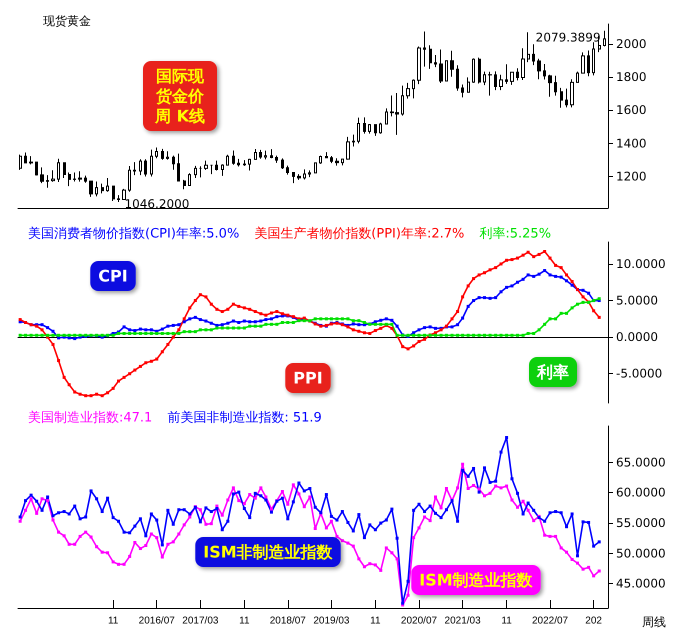 The height and width of the screenshot is (640, 680). I want to click on text: 前美国非制造业指数: 51.9, so click(244, 418).